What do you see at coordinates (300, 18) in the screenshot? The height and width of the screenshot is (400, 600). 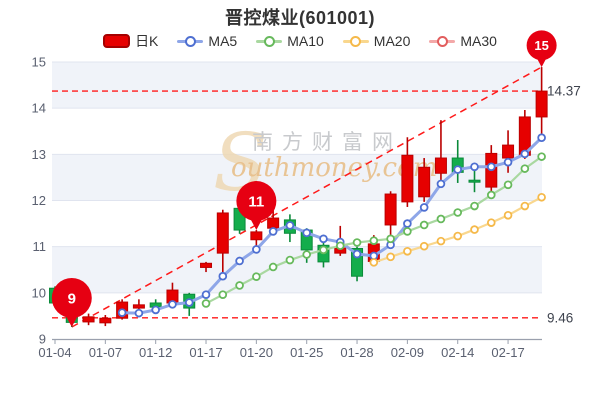 I see `page-title: 晋控煤业(601001)` at bounding box center [300, 18].